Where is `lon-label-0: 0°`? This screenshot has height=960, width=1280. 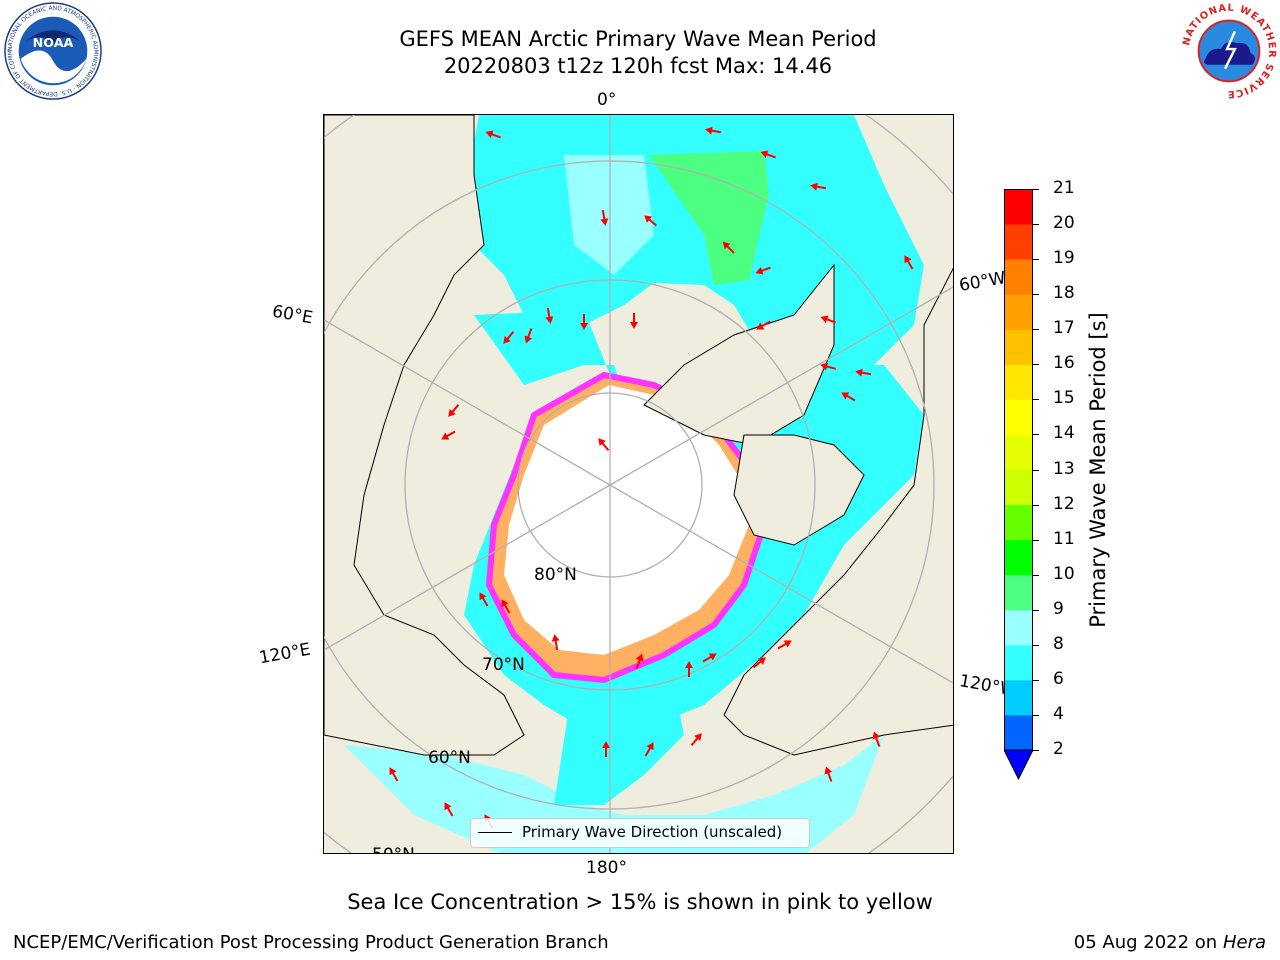
lon-label-0: 0° is located at coordinates (607, 100).